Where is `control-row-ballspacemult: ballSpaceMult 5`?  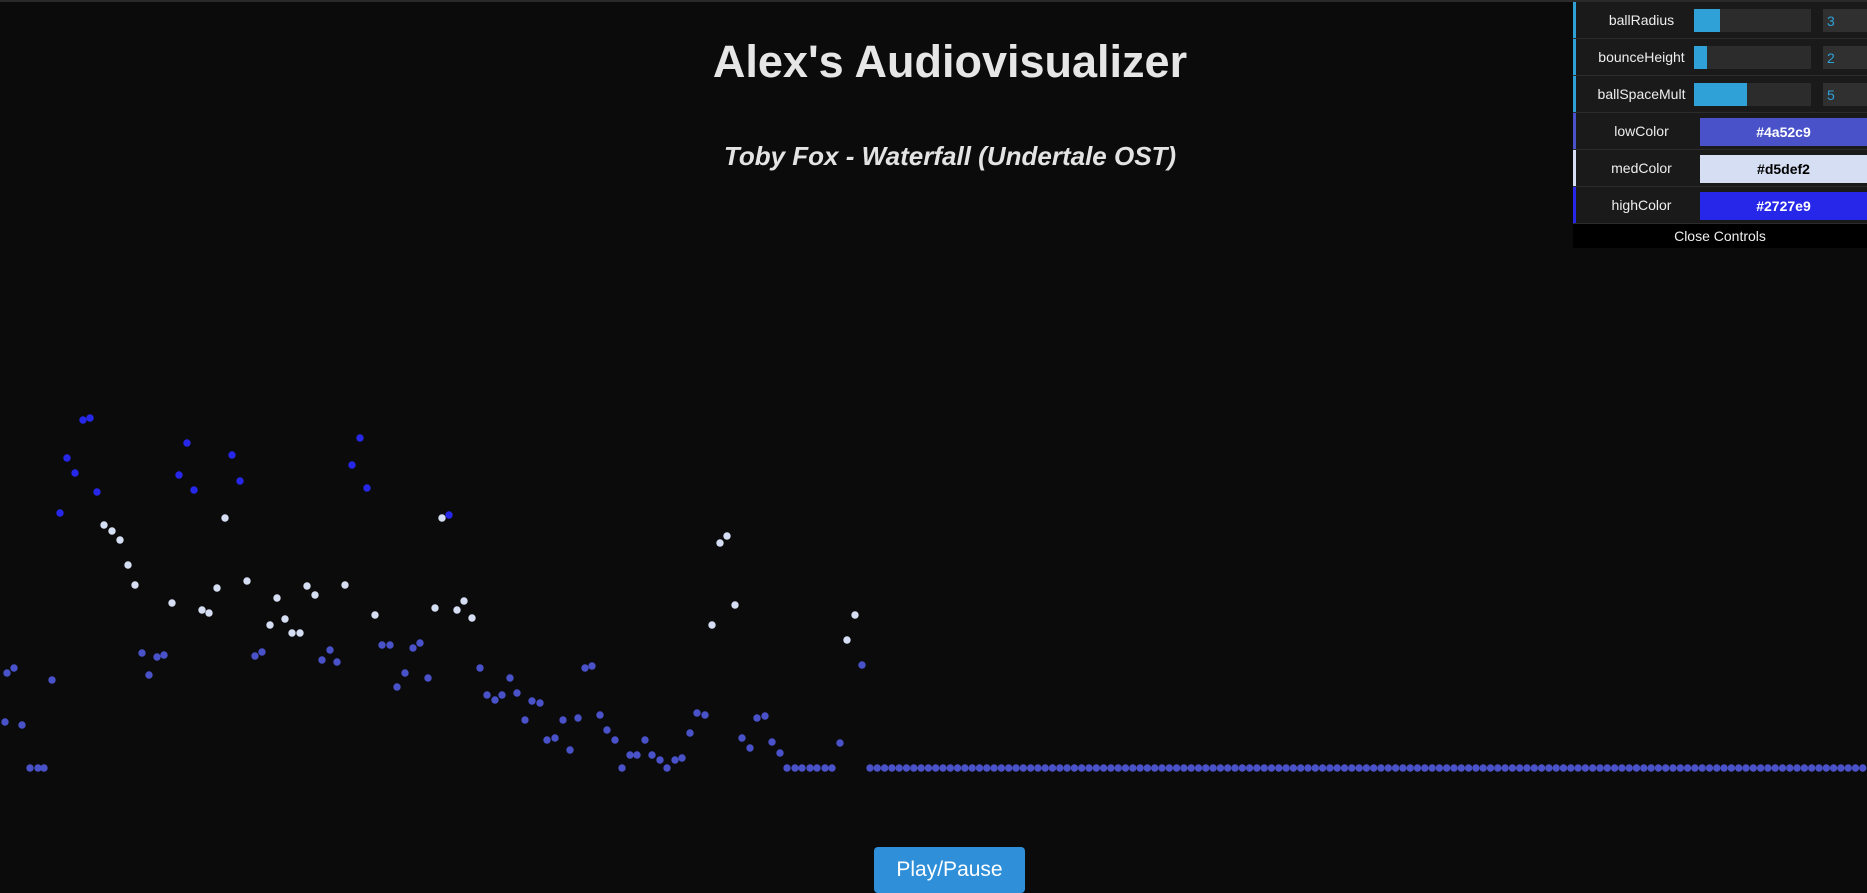
control-row-ballspacemult: ballSpaceMult 5 is located at coordinates (1720, 94).